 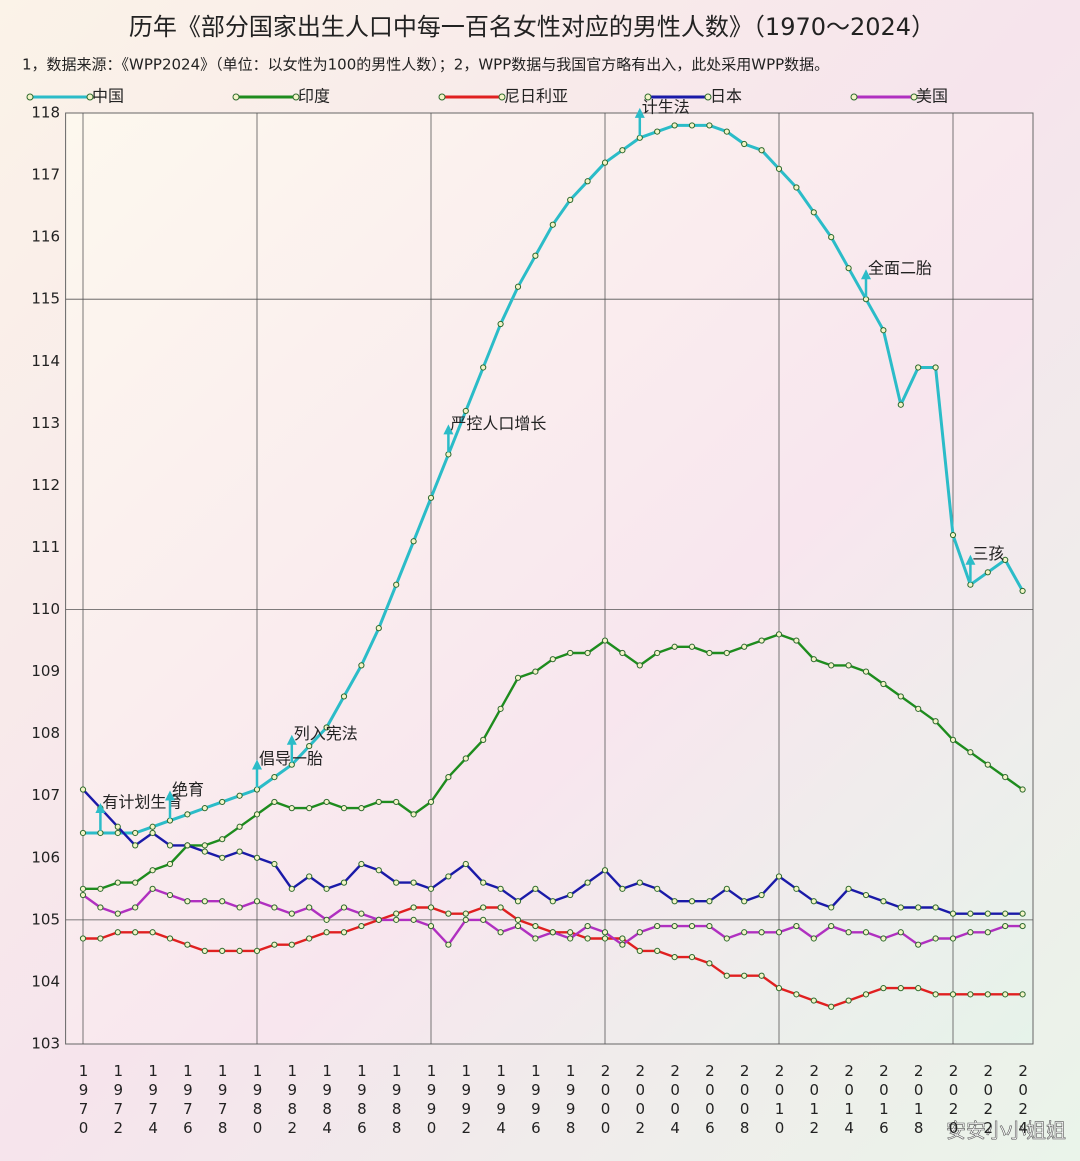 What do you see at coordinates (884, 1100) in the screenshot?
I see `x-tick-label: 2016` at bounding box center [884, 1100].